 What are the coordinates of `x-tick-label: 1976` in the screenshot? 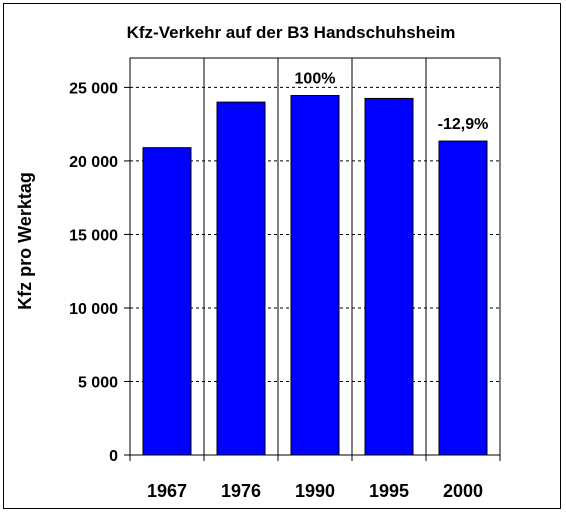 It's located at (241, 491).